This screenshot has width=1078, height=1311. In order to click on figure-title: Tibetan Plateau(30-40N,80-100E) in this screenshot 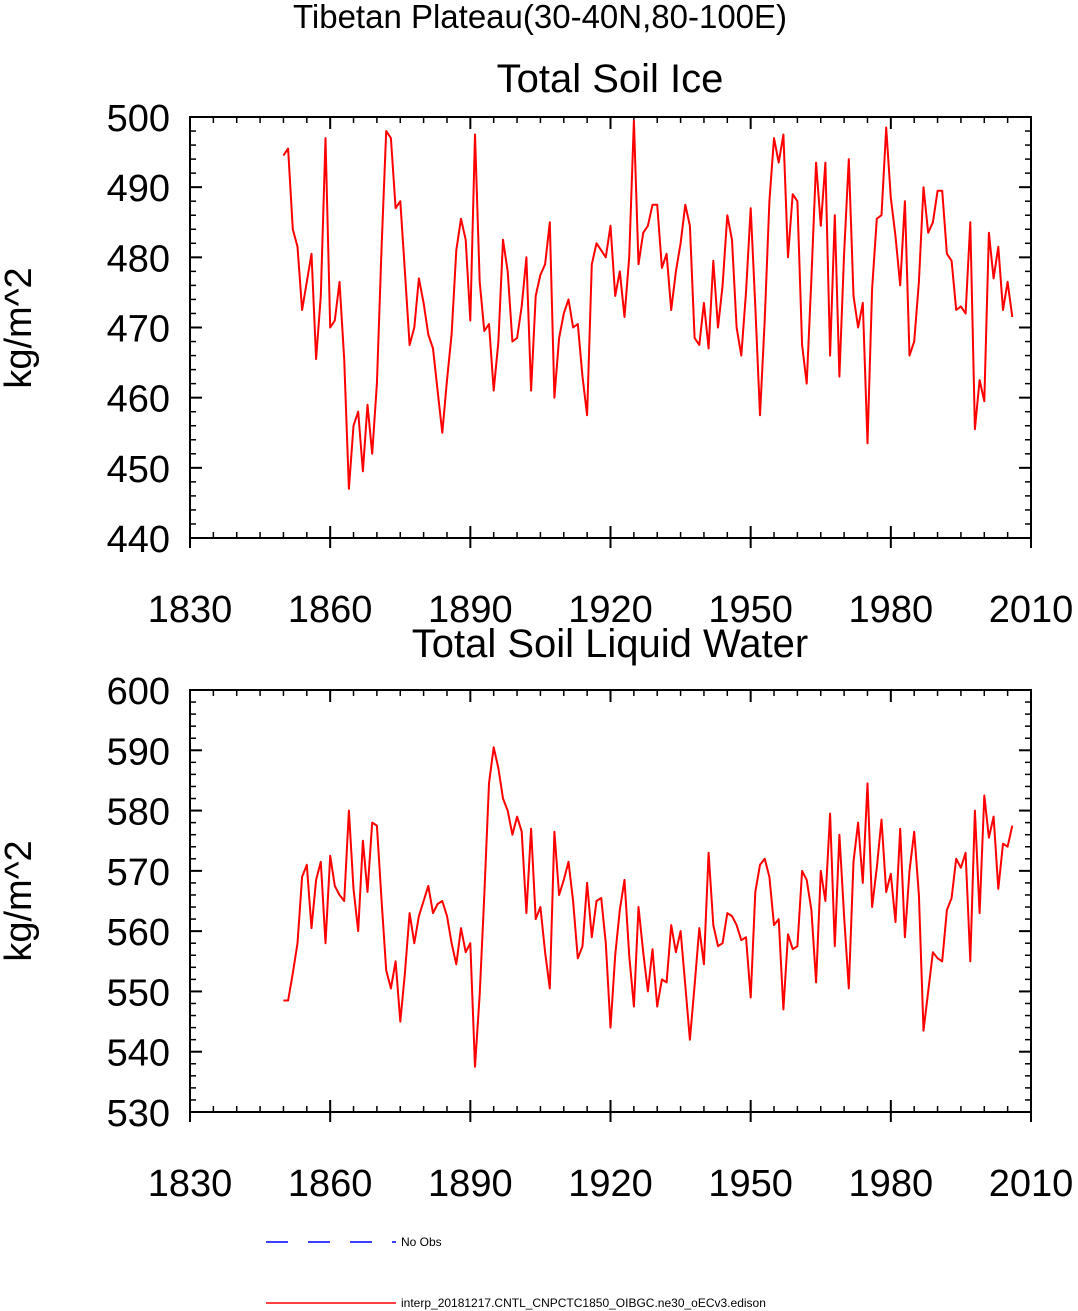, I will do `click(540, 17)`.